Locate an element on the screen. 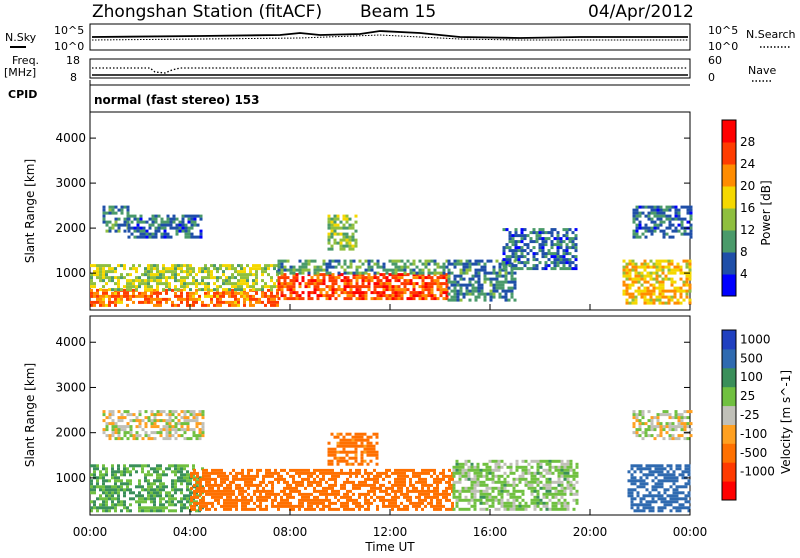 This screenshot has width=800, height=558. power-colorbar-swatch is located at coordinates (729, 219).